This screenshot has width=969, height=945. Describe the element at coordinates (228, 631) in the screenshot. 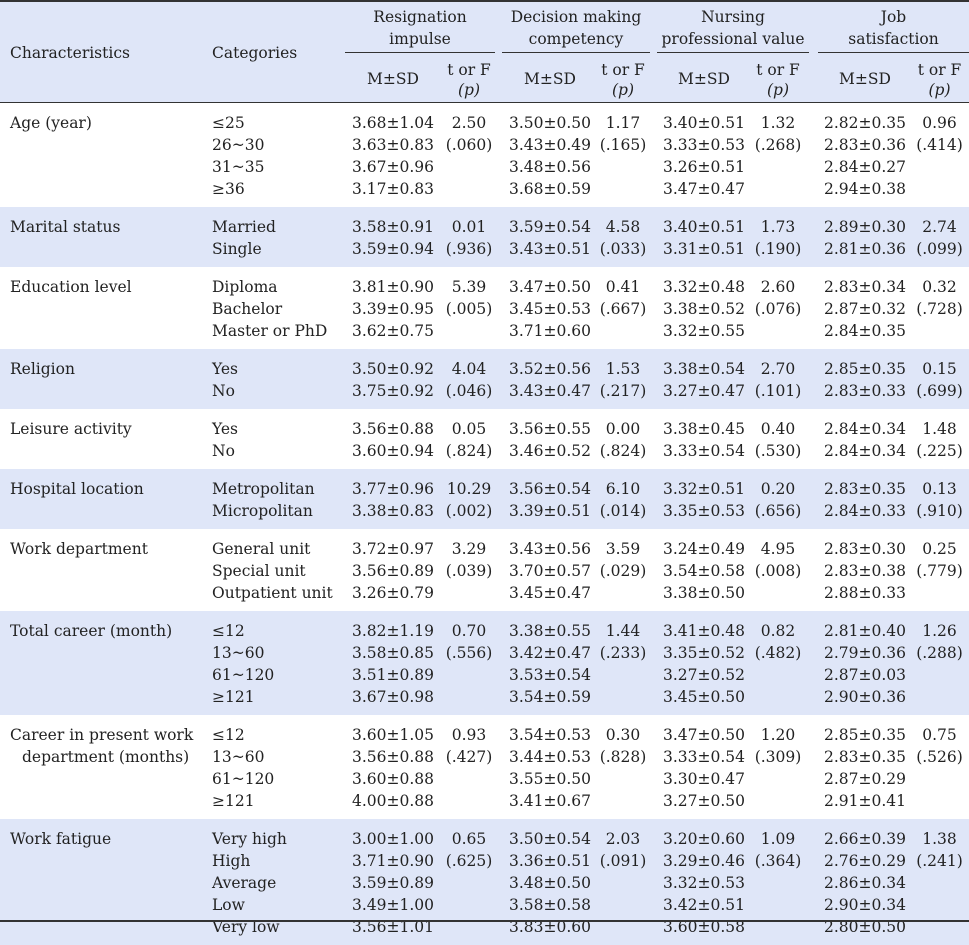

I see `row-7-category: ≤12` at that location.